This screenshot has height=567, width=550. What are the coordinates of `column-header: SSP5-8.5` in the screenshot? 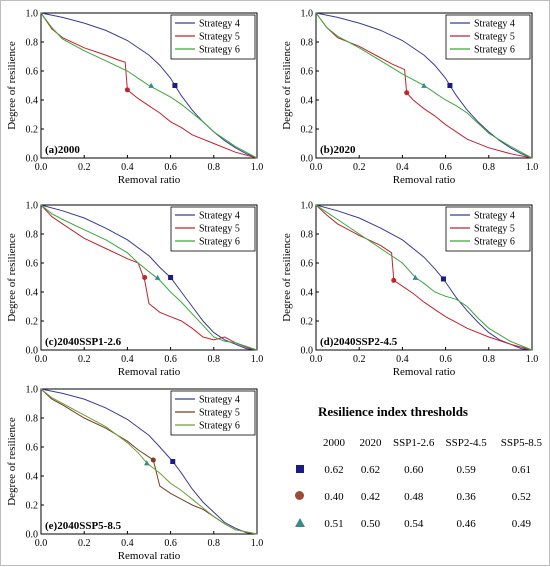 It's located at (521, 442).